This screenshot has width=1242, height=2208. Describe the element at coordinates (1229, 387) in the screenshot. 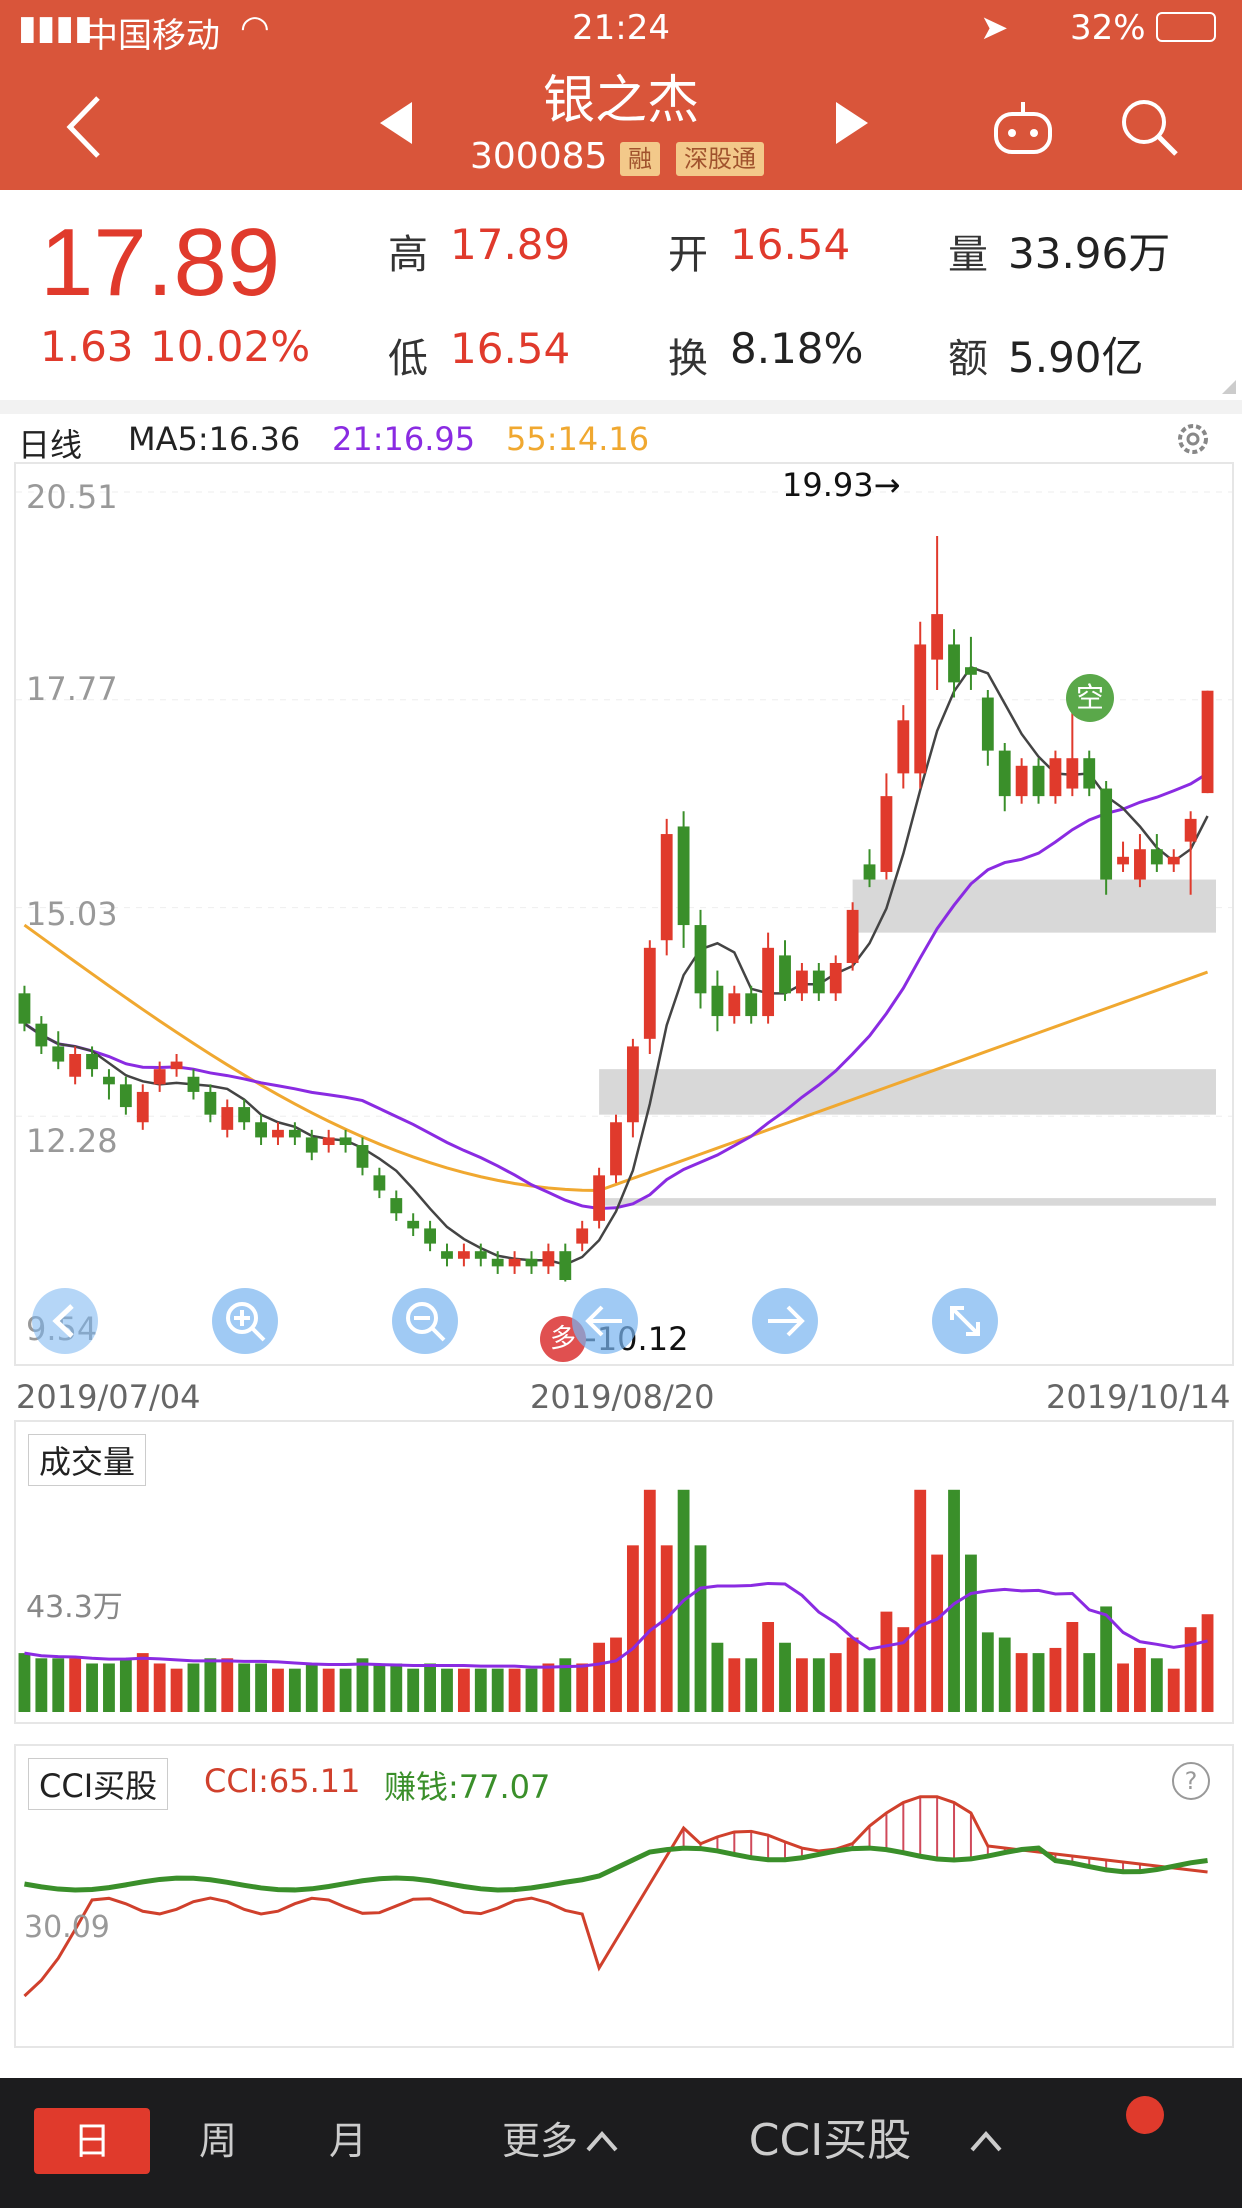

I see `expand-corner-icon` at that location.